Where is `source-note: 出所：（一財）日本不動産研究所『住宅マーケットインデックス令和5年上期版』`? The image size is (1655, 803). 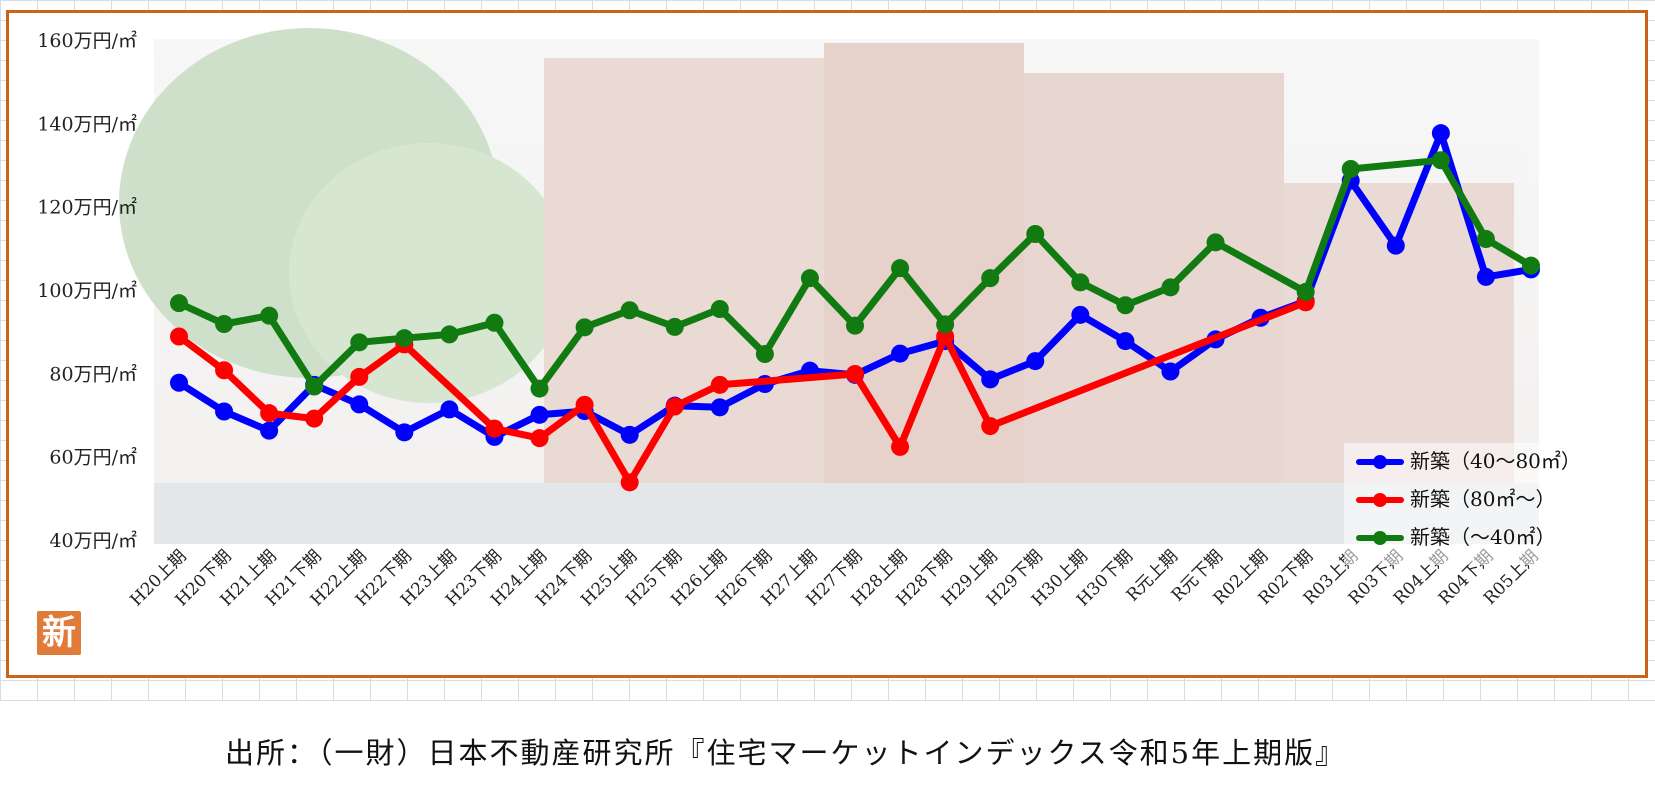
source-note: 出所：（一財）日本不動産研究所『住宅マーケットインデックス令和5年上期版』 is located at coordinates (786, 753).